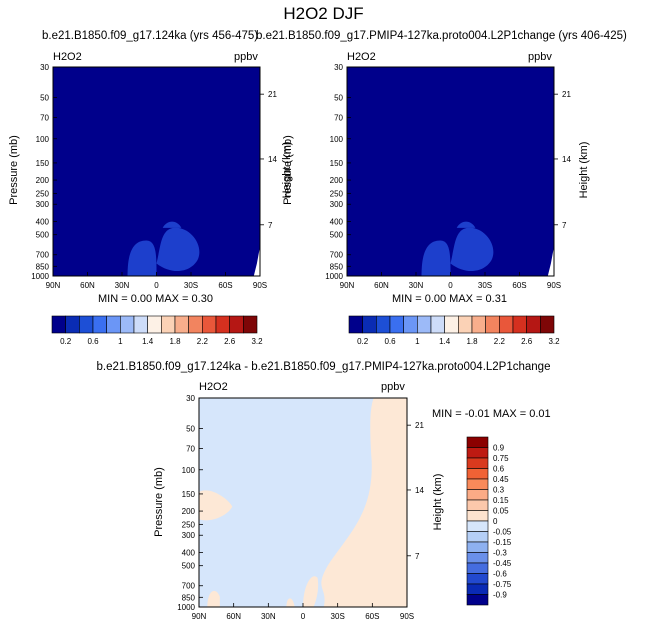 The image size is (647, 630). Describe the element at coordinates (148, 341) in the screenshot. I see `colorbar-1-label: 1.4` at that location.